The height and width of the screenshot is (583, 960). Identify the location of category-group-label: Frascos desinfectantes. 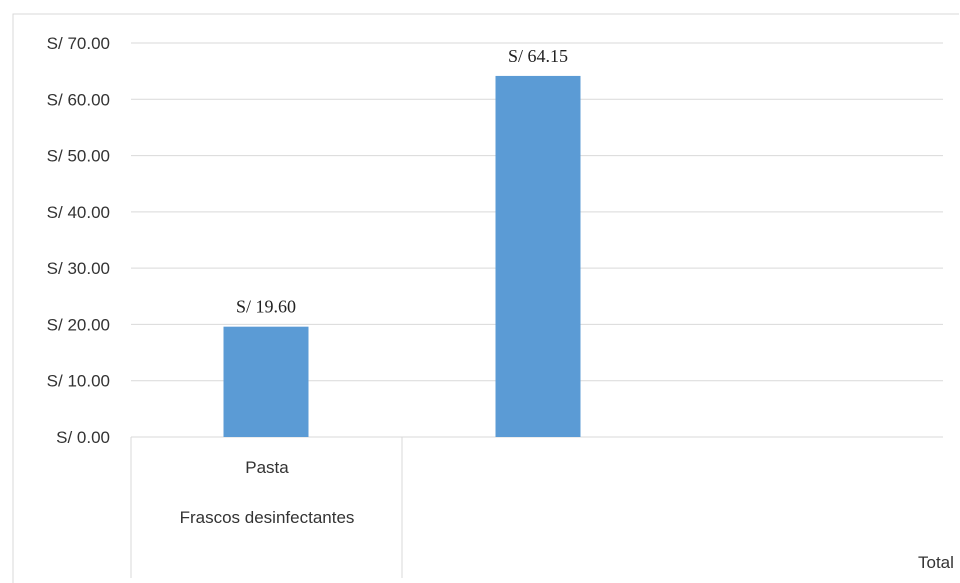
(267, 517).